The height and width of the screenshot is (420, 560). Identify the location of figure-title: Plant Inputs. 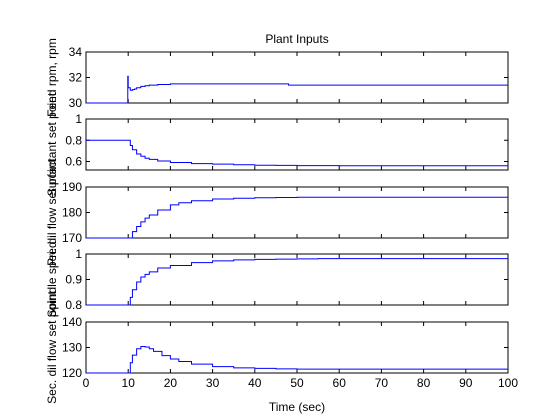
(296, 39).